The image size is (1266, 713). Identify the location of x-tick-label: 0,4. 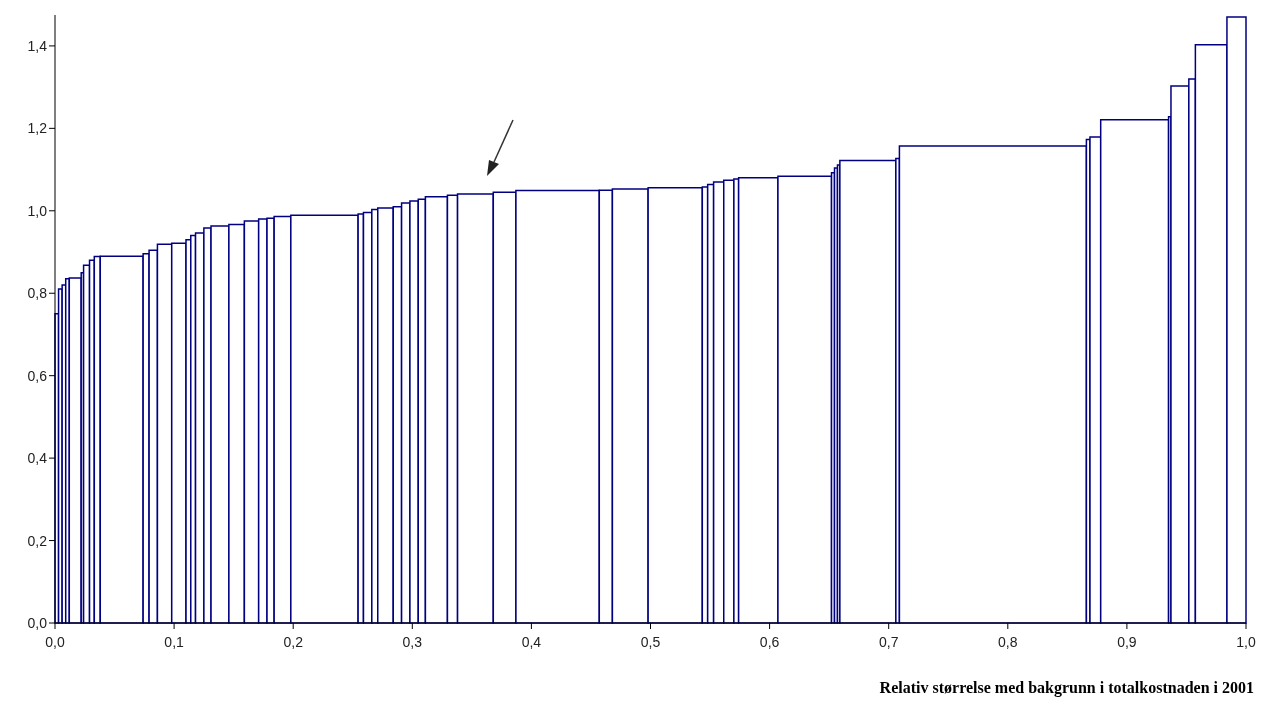
(531, 641).